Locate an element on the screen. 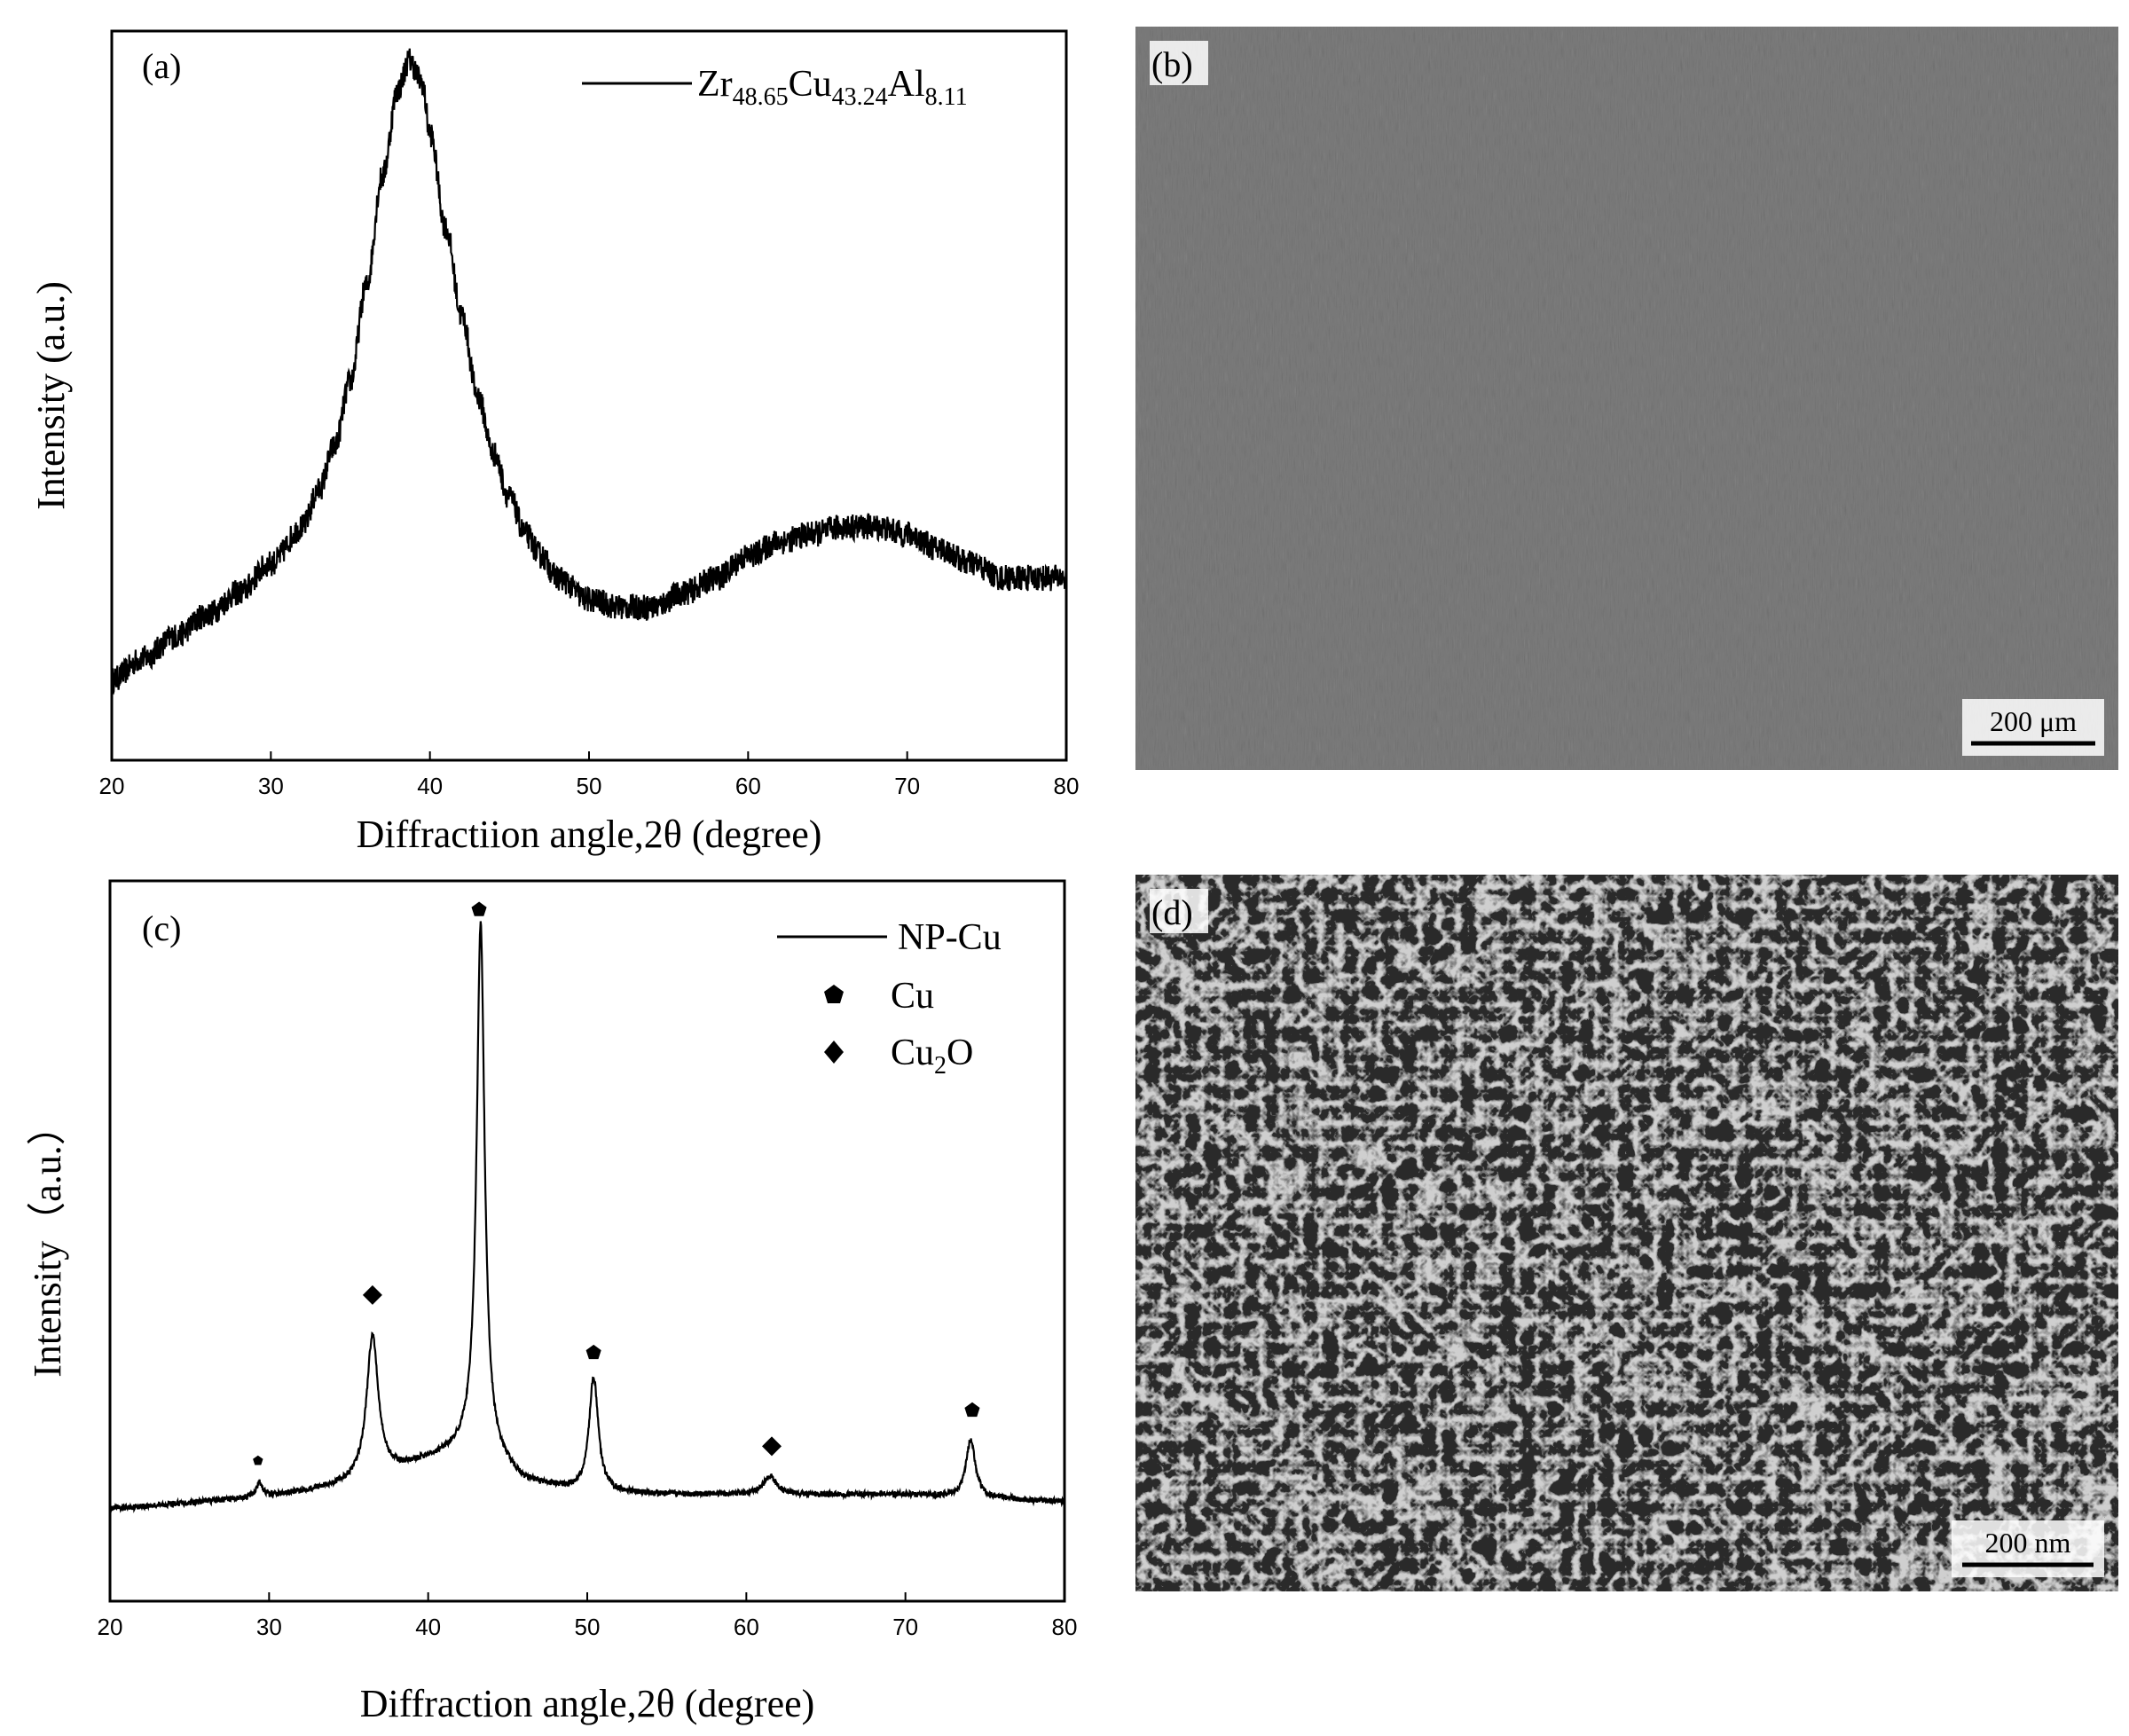 The width and height of the screenshot is (2129, 1736). chart-c-peak-markers is located at coordinates (617, 1183).